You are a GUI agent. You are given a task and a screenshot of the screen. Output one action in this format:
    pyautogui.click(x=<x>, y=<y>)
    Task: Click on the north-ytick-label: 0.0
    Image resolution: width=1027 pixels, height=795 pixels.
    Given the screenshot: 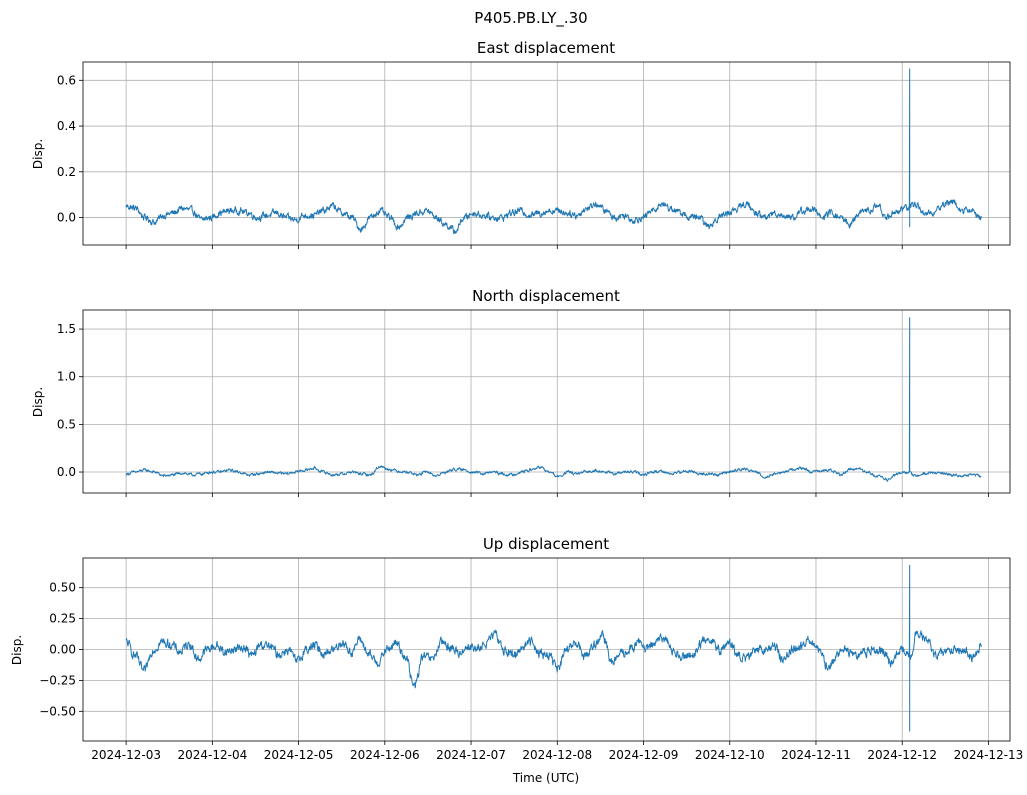 What is the action you would take?
    pyautogui.click(x=66, y=472)
    